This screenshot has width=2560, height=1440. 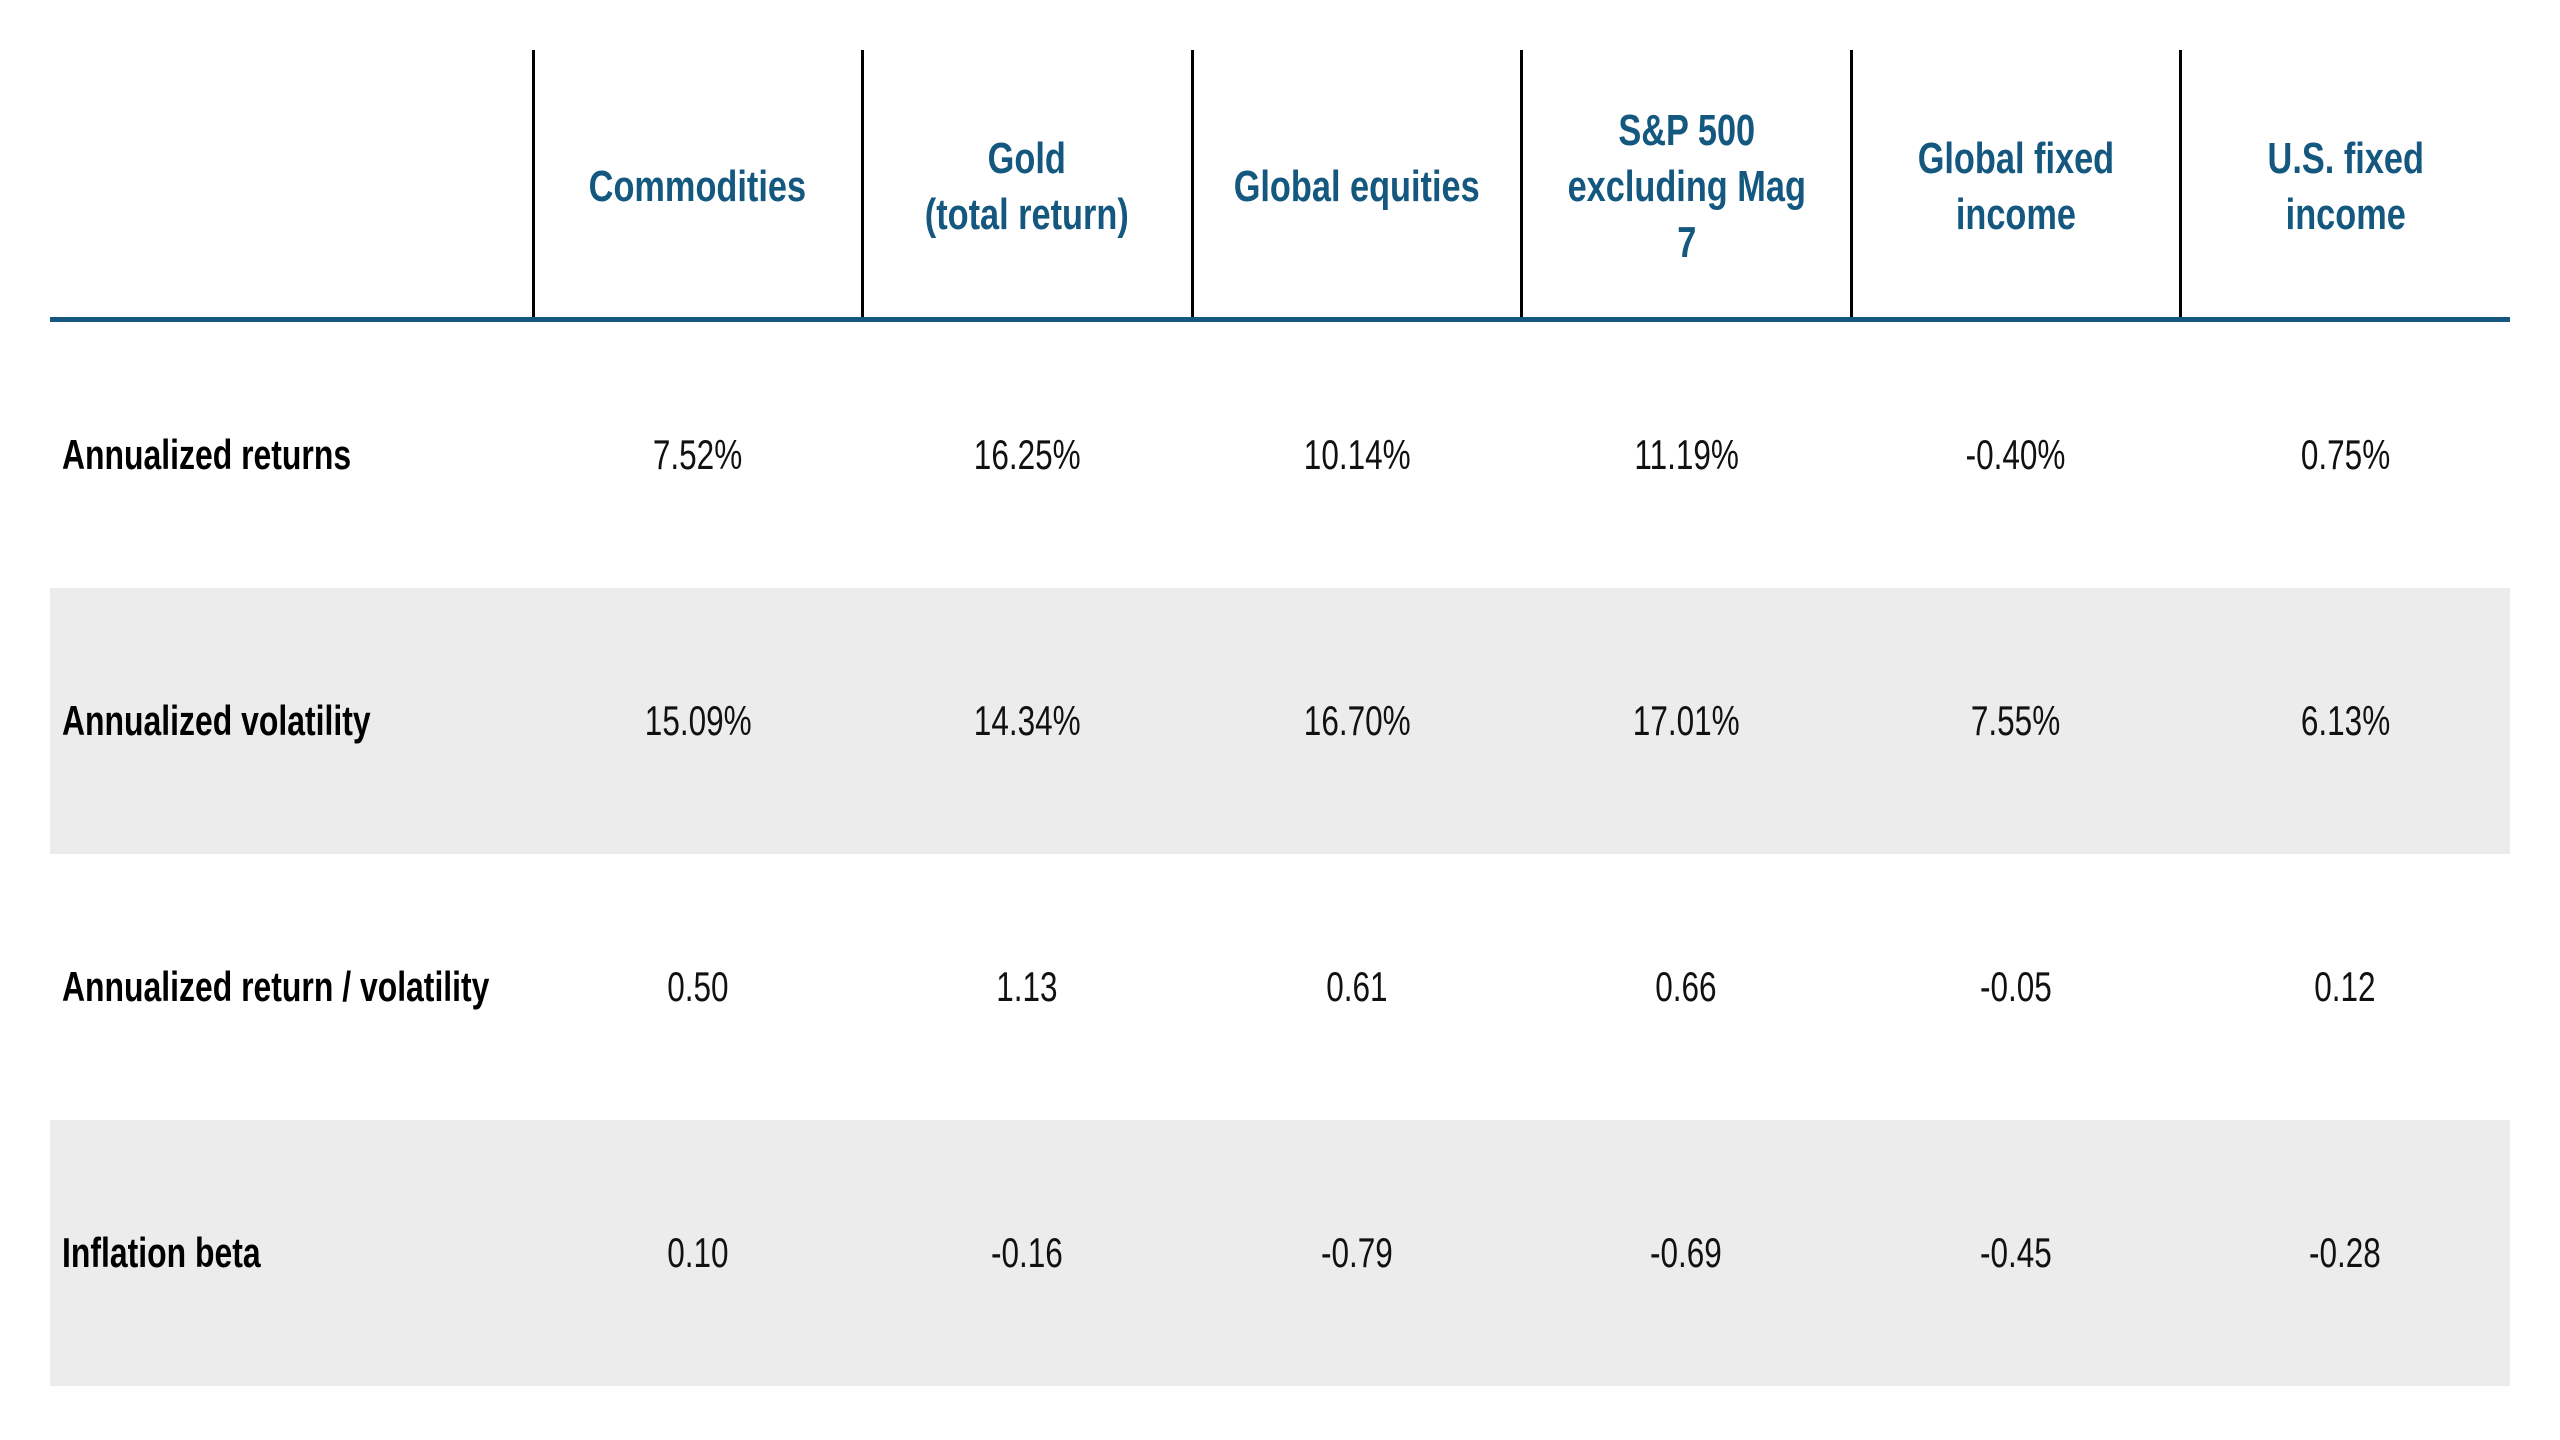 I want to click on cell-value: 7.52%, so click(x=698, y=454).